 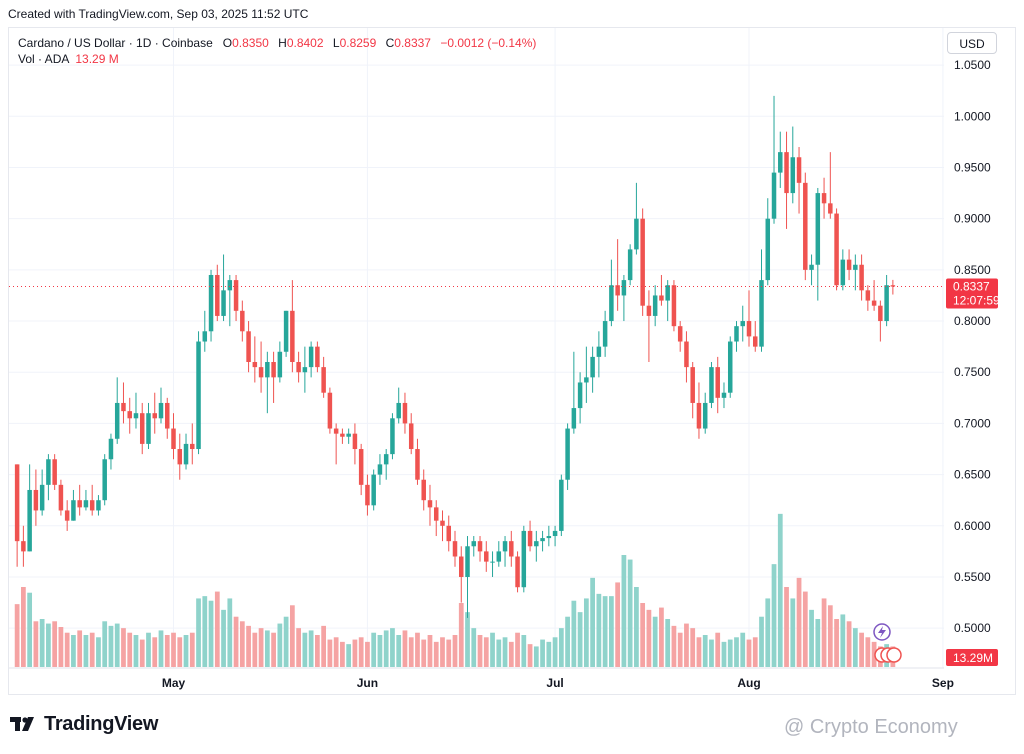 I want to click on currency-button: USD, so click(x=972, y=43).